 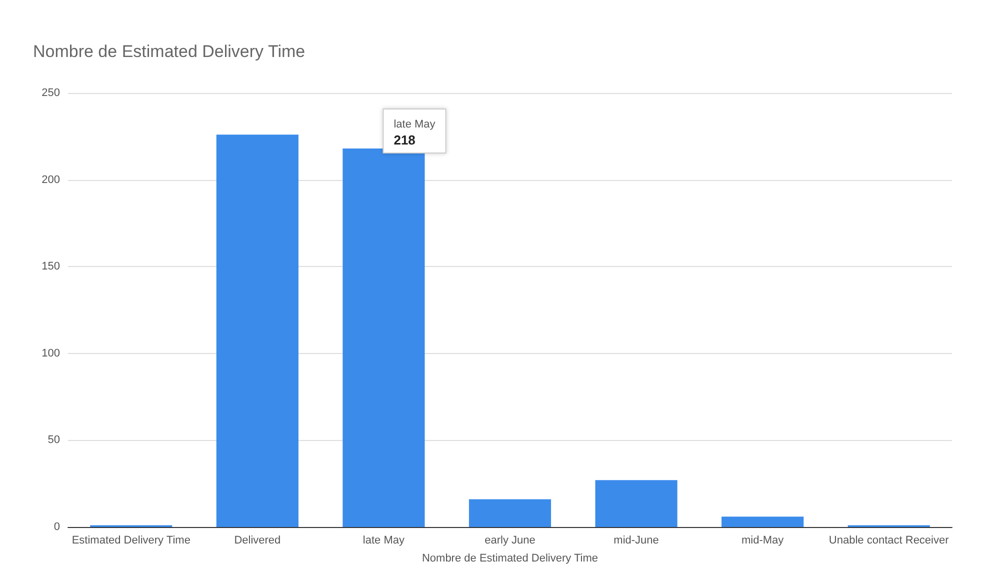 I want to click on y-tick-label: 250, so click(x=51, y=93).